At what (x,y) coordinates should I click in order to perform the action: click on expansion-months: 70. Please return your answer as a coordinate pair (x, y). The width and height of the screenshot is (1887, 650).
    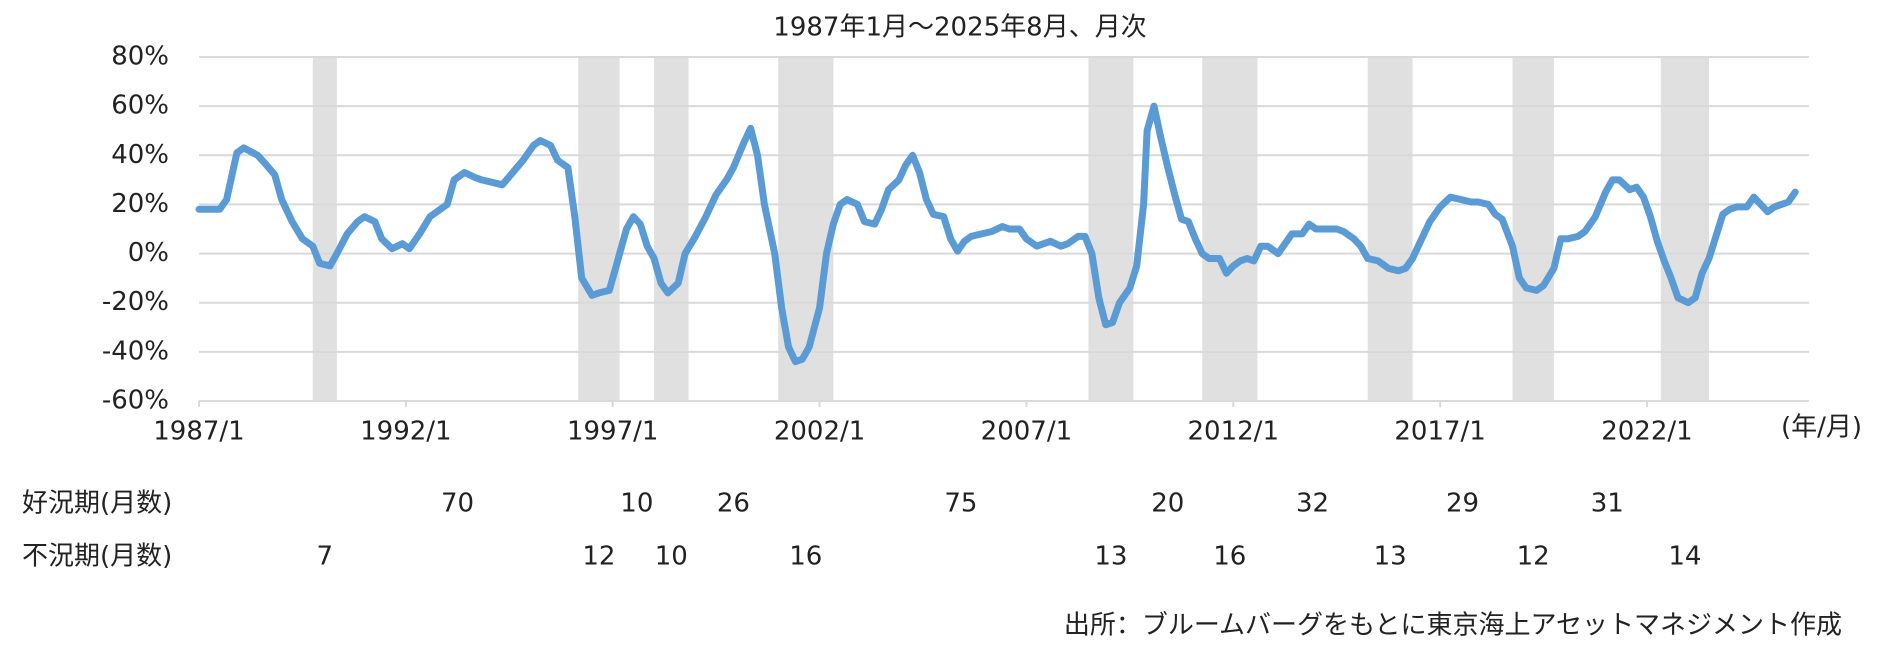
    Looking at the image, I should click on (457, 504).